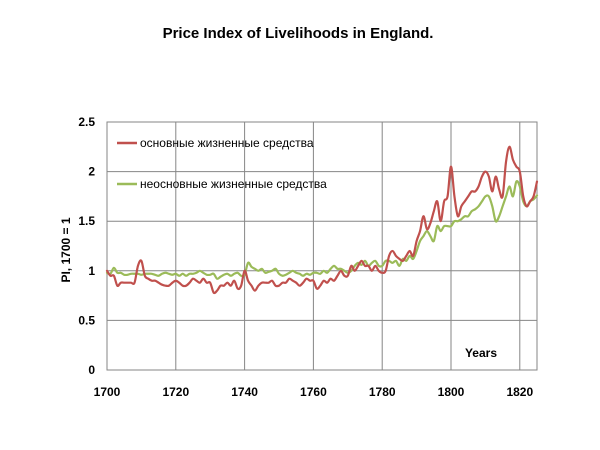  I want to click on x-axis-label: Years, so click(481, 353).